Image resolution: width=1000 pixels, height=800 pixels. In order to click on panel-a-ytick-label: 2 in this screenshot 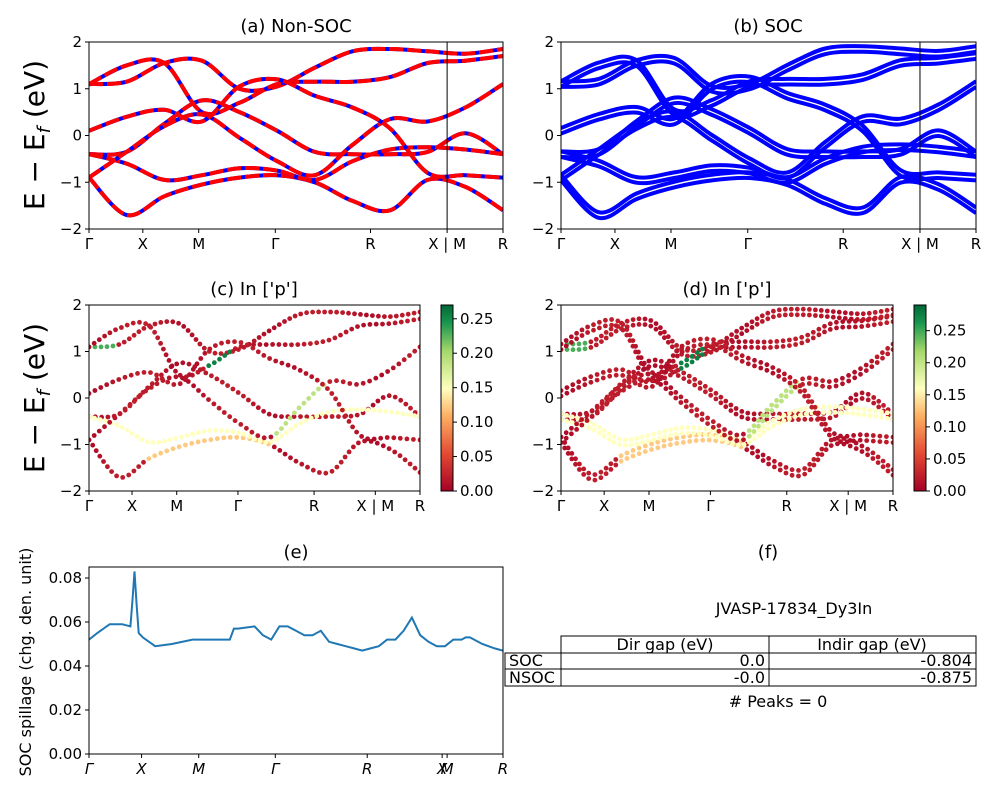, I will do `click(77, 42)`.